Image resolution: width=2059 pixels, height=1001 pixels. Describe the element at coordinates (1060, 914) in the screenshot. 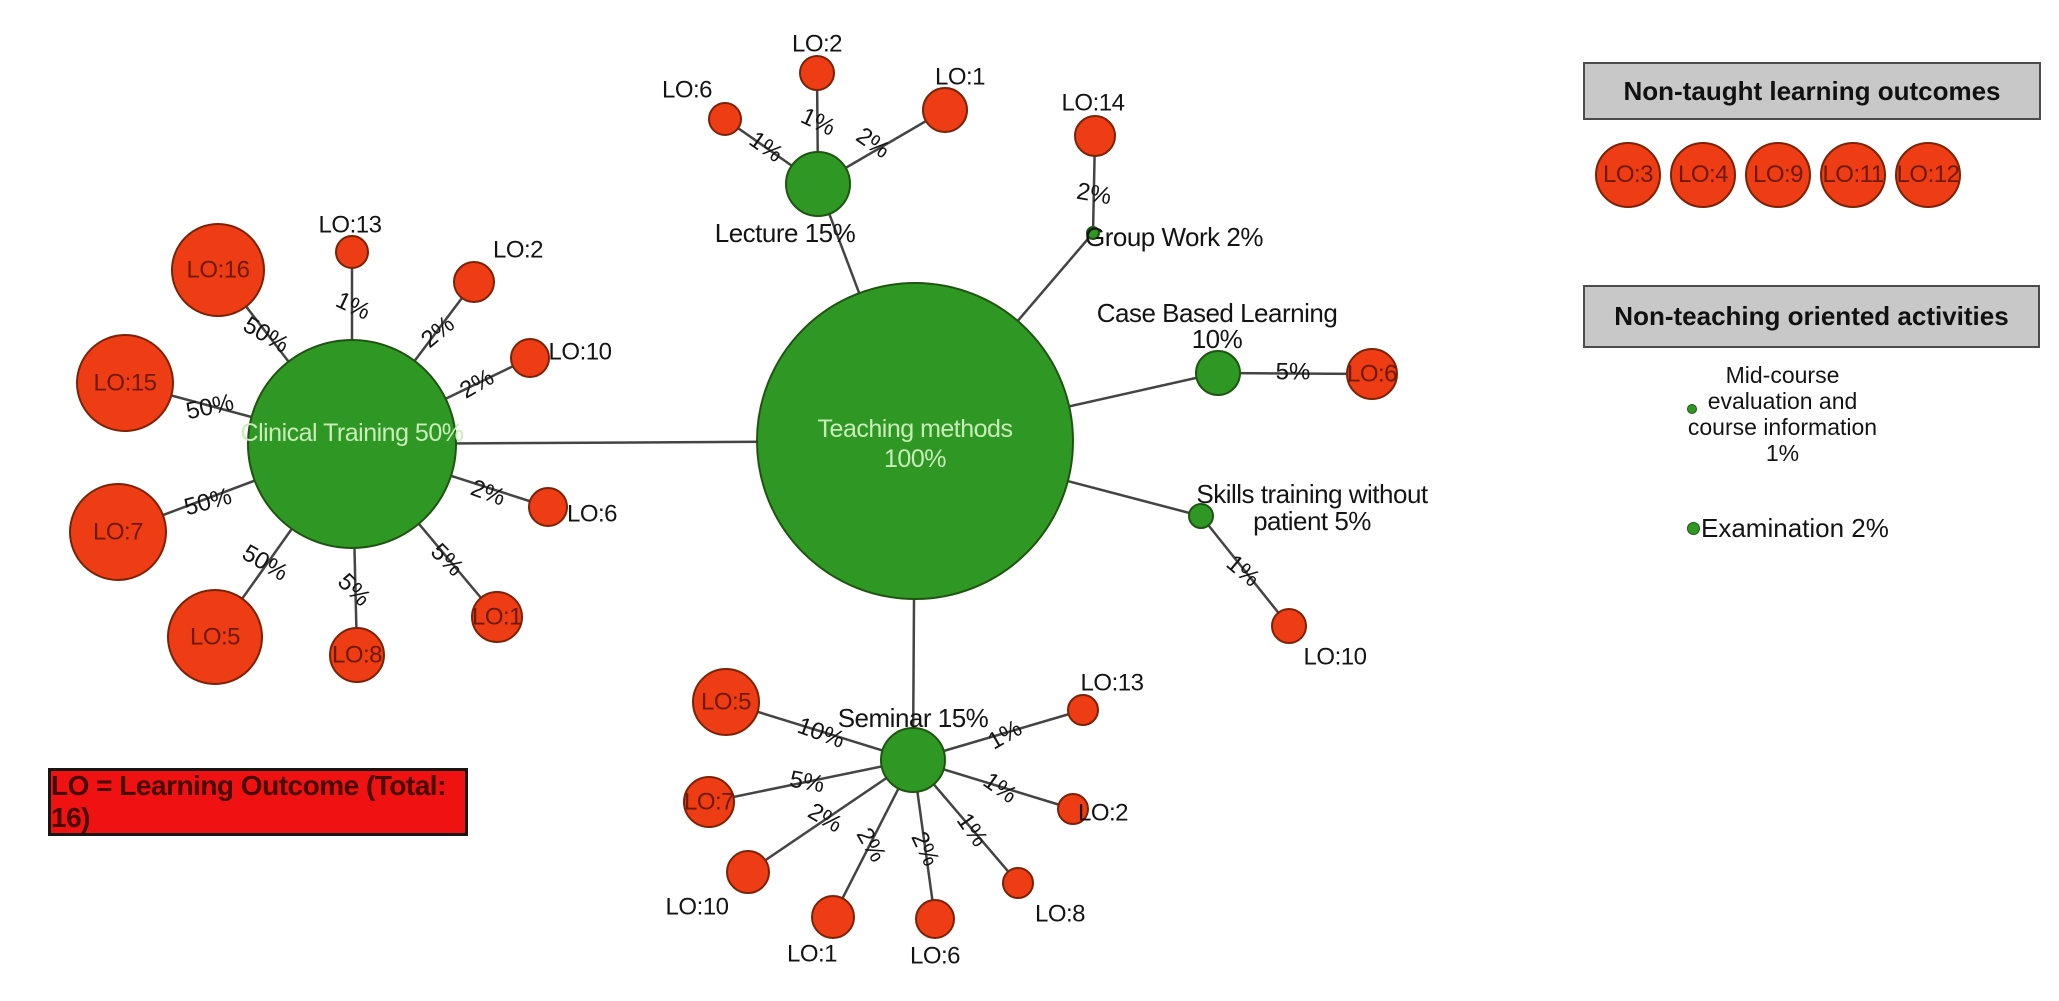

I see `node-seminar-lo8-label: LO:8` at that location.